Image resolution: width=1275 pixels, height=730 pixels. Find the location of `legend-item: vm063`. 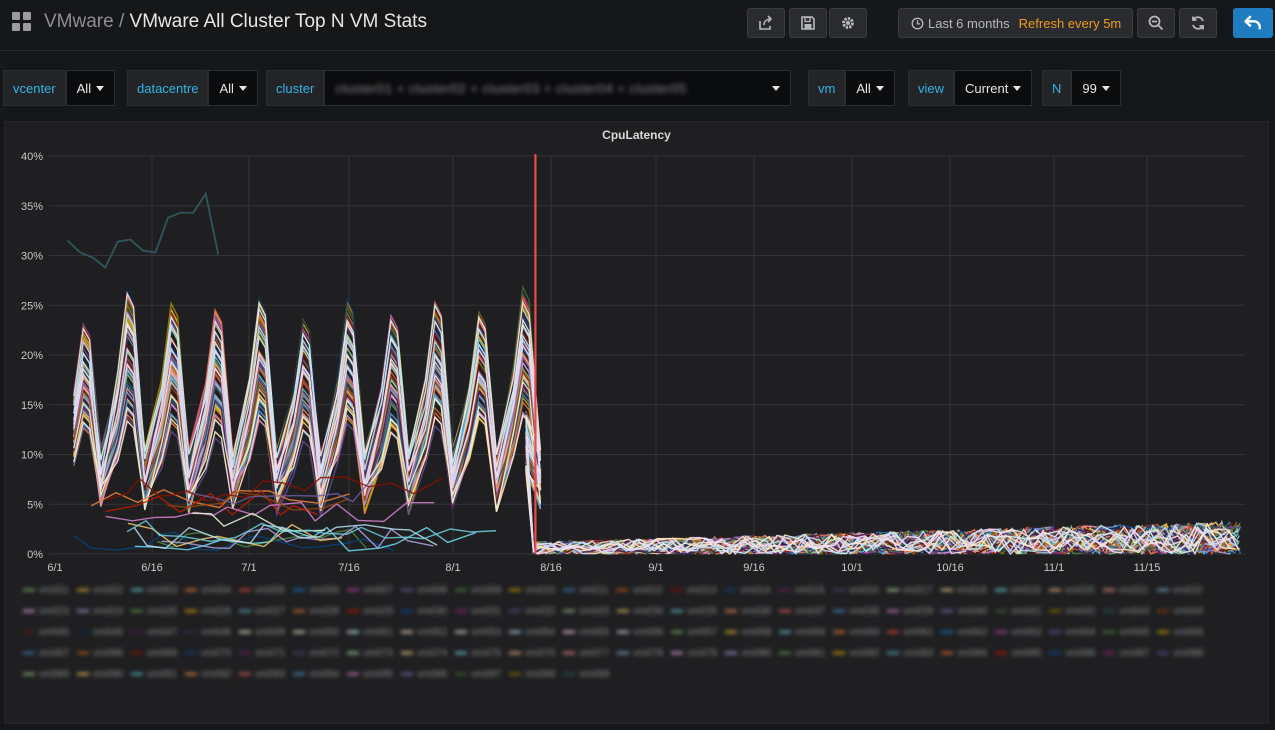

legend-item: vm063 is located at coordinates (1018, 632).